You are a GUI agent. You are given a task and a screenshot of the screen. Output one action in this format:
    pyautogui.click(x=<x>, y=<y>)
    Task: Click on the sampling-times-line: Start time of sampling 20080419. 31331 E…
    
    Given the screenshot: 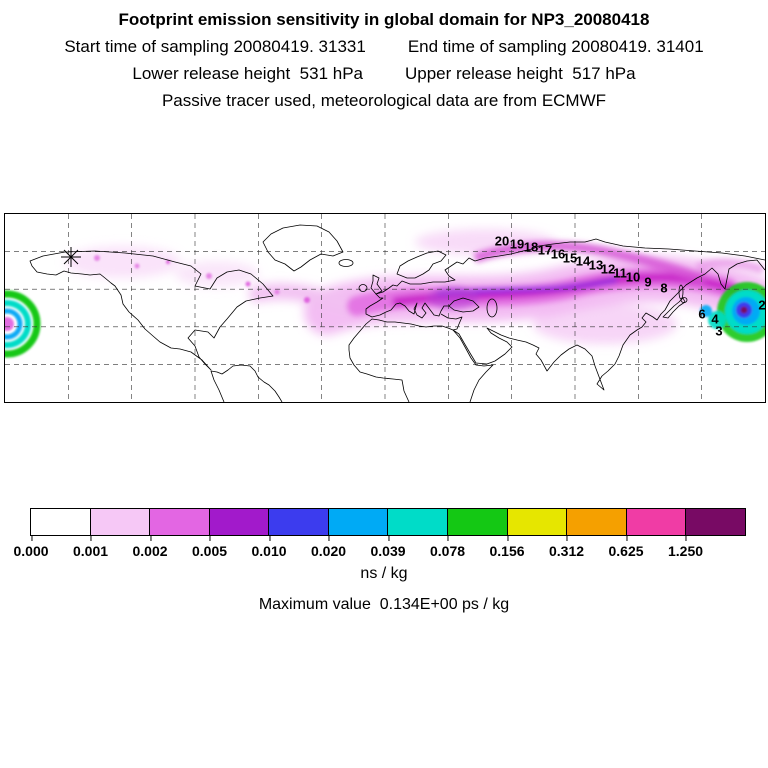 What is the action you would take?
    pyautogui.click(x=384, y=46)
    